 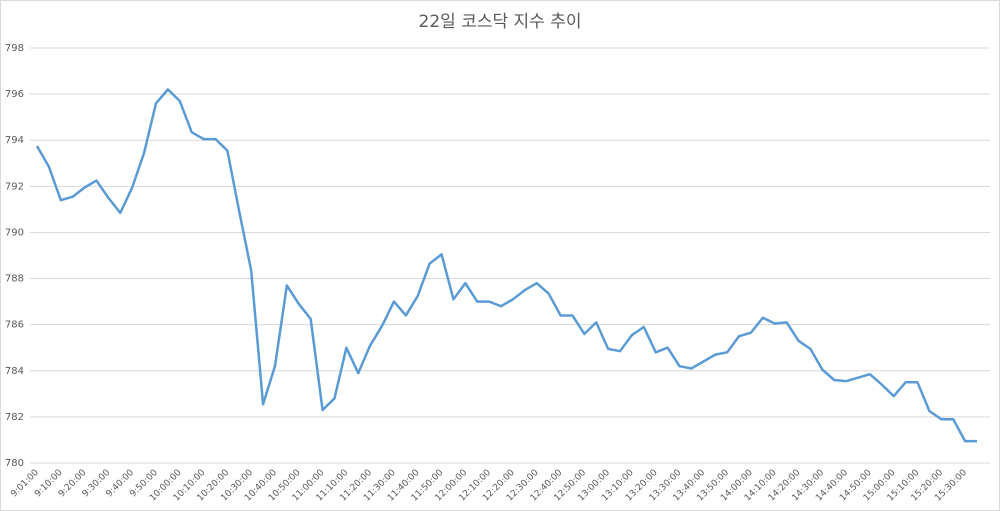 I want to click on y-tick-label: 782, so click(x=14, y=417).